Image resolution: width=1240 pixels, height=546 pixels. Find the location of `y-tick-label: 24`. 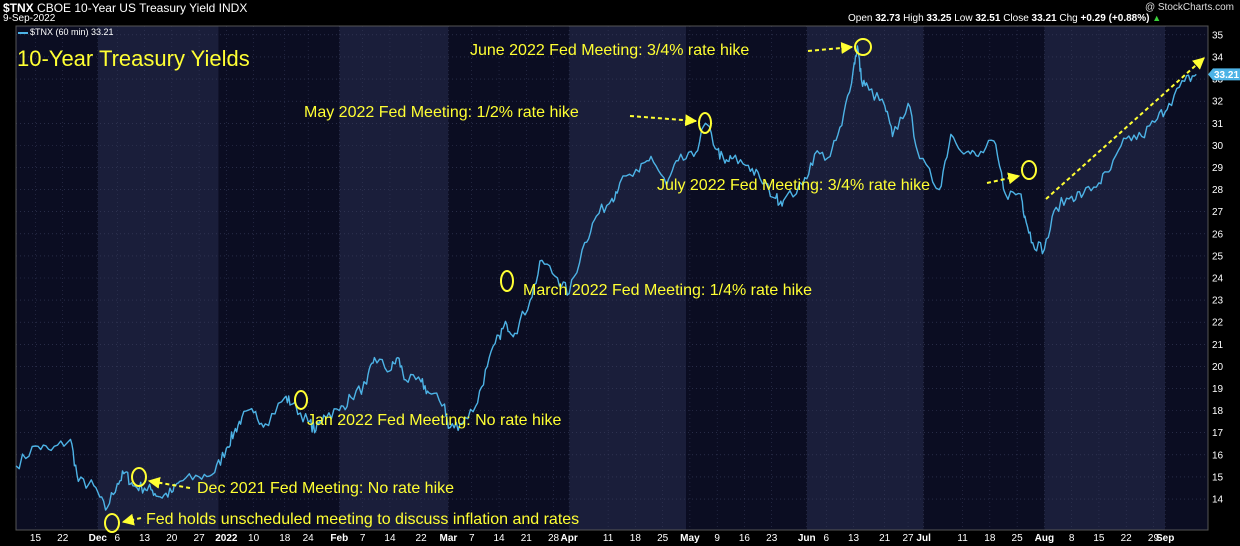

y-tick-label: 24 is located at coordinates (1218, 279).